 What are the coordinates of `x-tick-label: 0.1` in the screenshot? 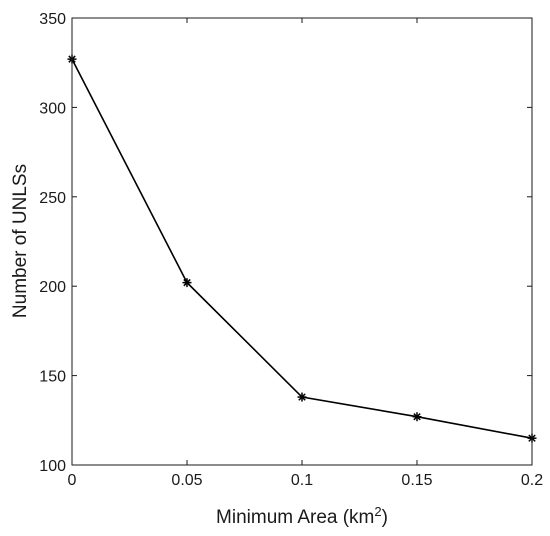 It's located at (302, 480).